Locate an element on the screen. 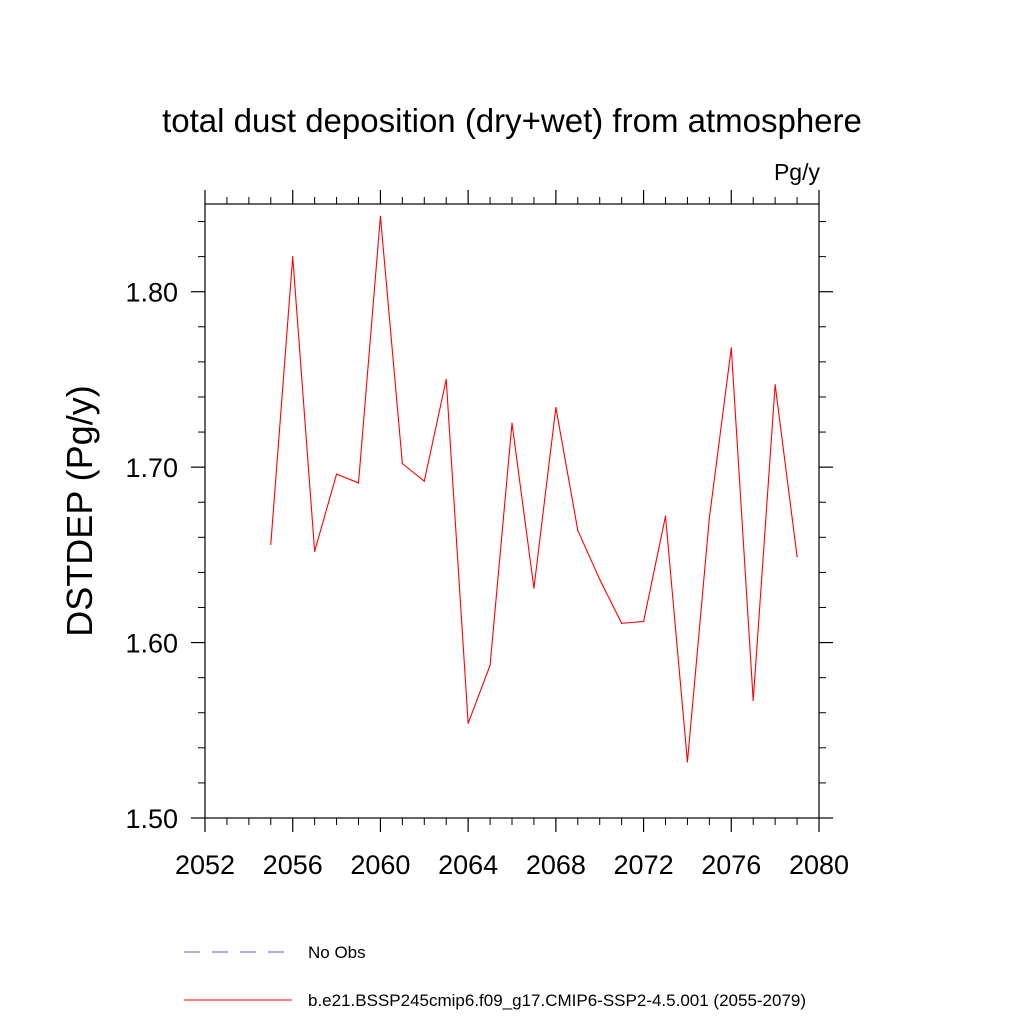 The image size is (1024, 1024). y-axis-label: DSTDEP (Pg/y) is located at coordinates (79, 510).